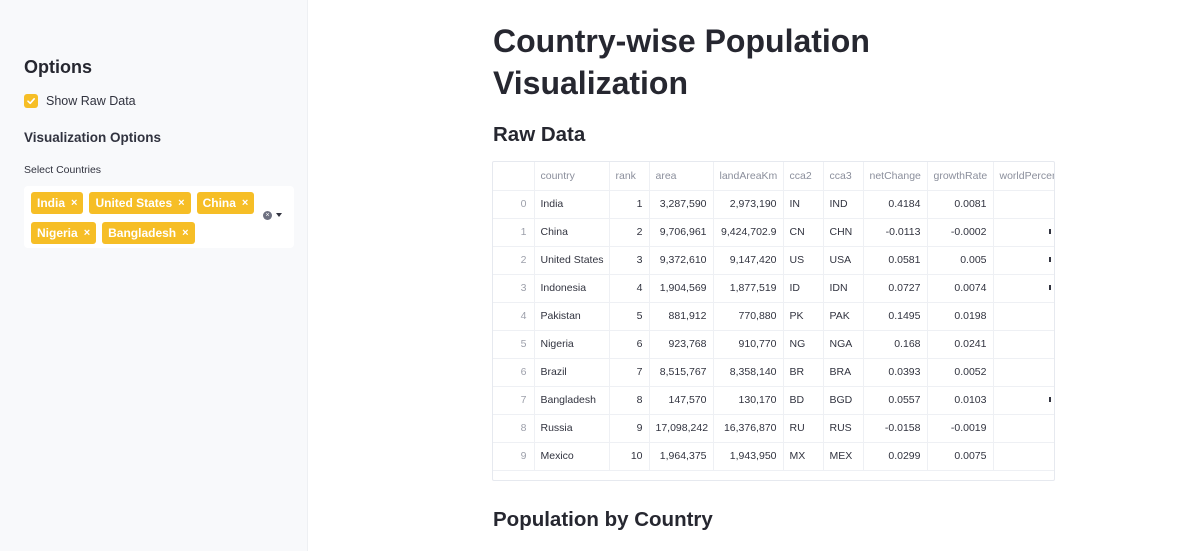 The image size is (1197, 551). Describe the element at coordinates (748, 372) in the screenshot. I see `table-cell: 8,358,140` at that location.